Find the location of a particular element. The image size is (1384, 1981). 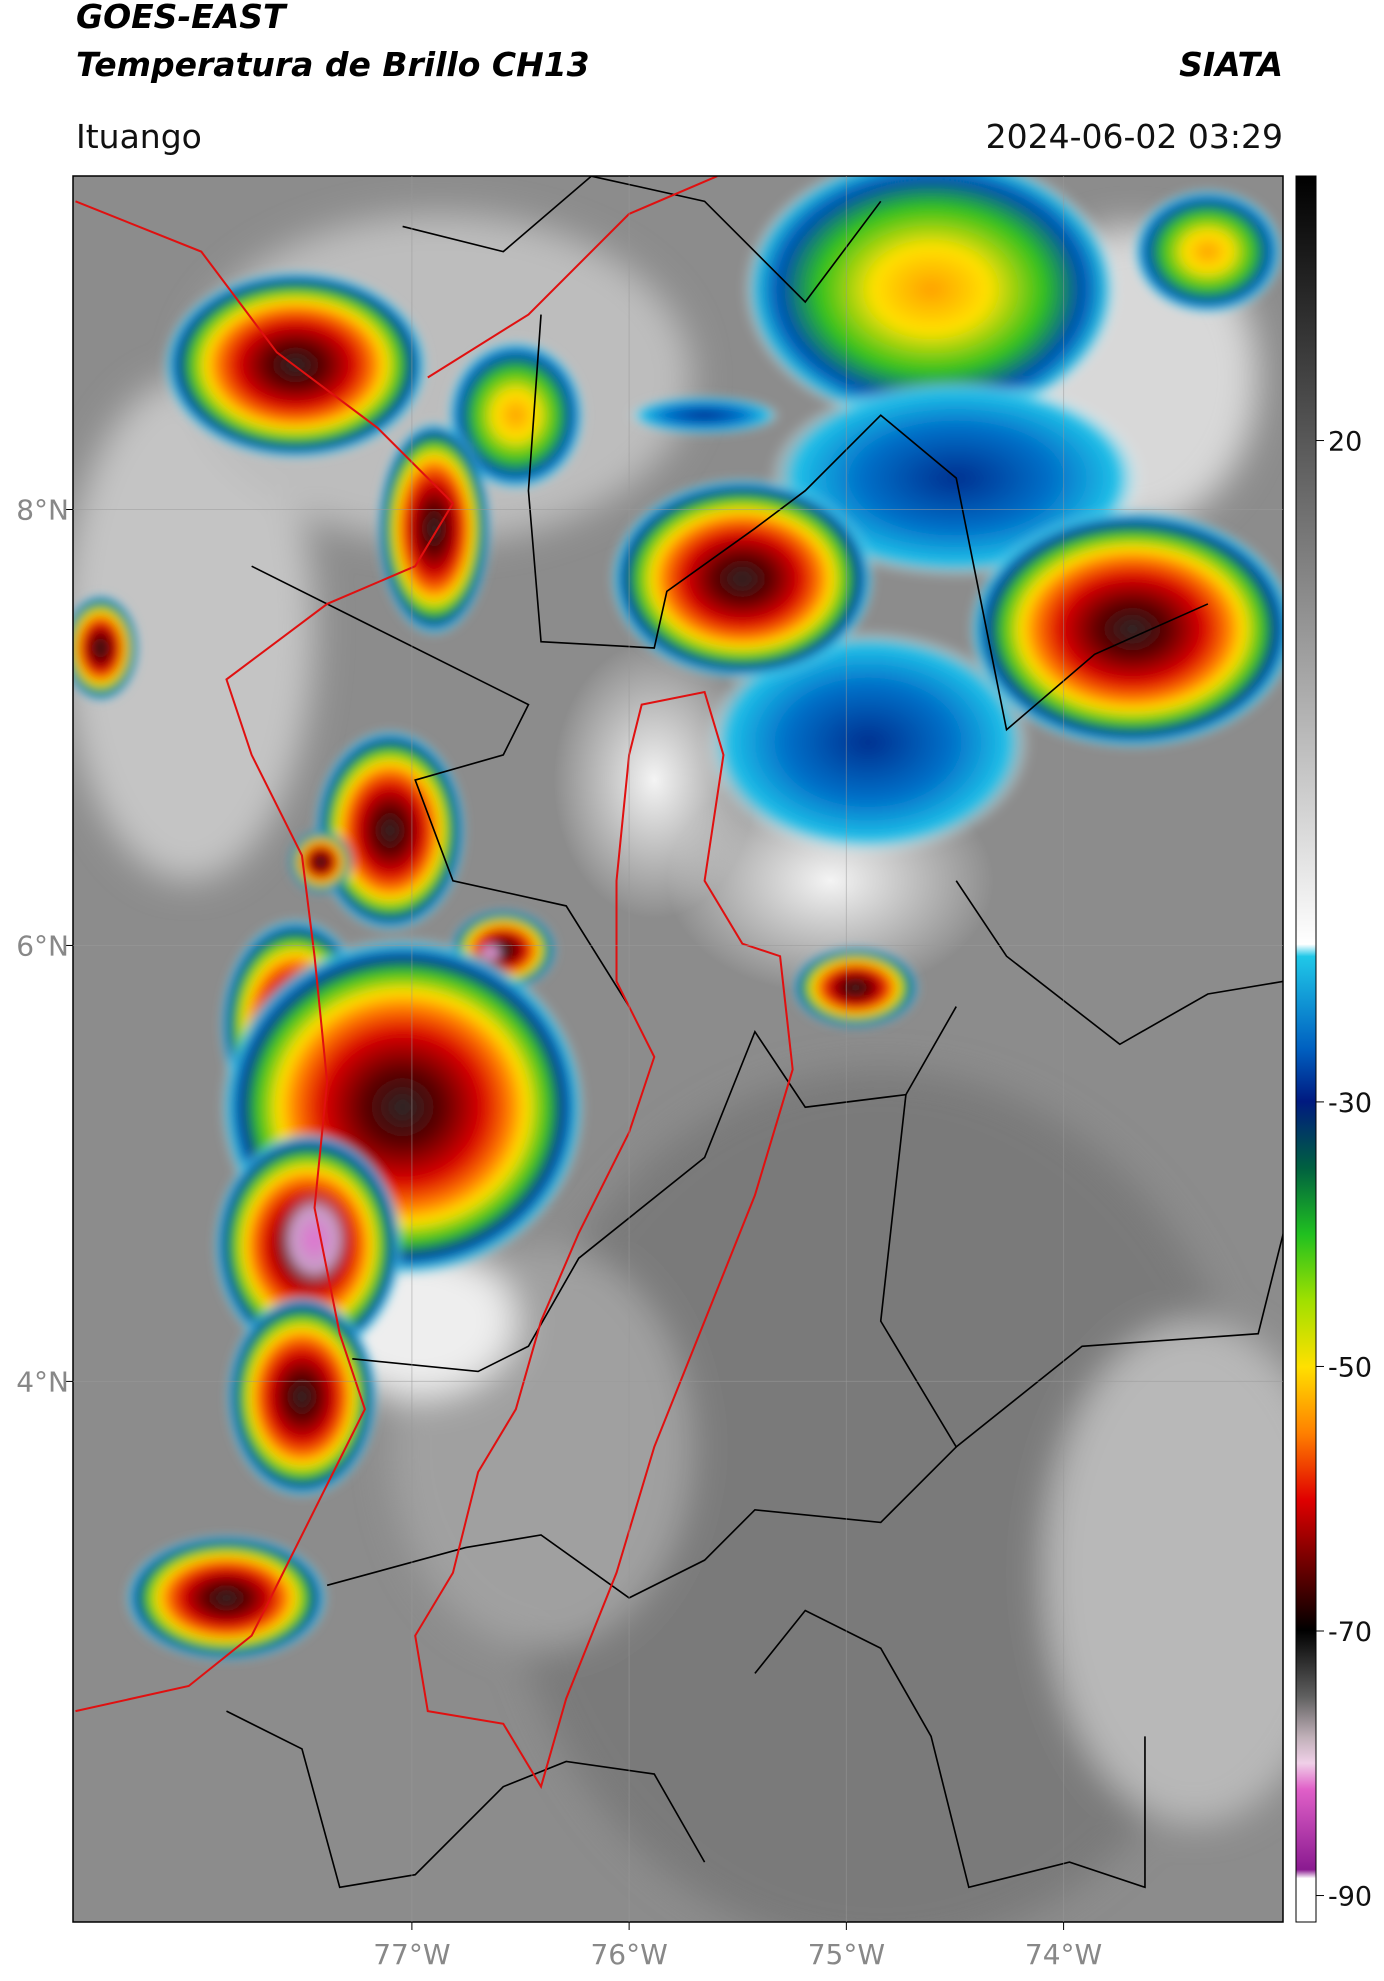

y-tick-label: 4°N is located at coordinates (42, 1381).